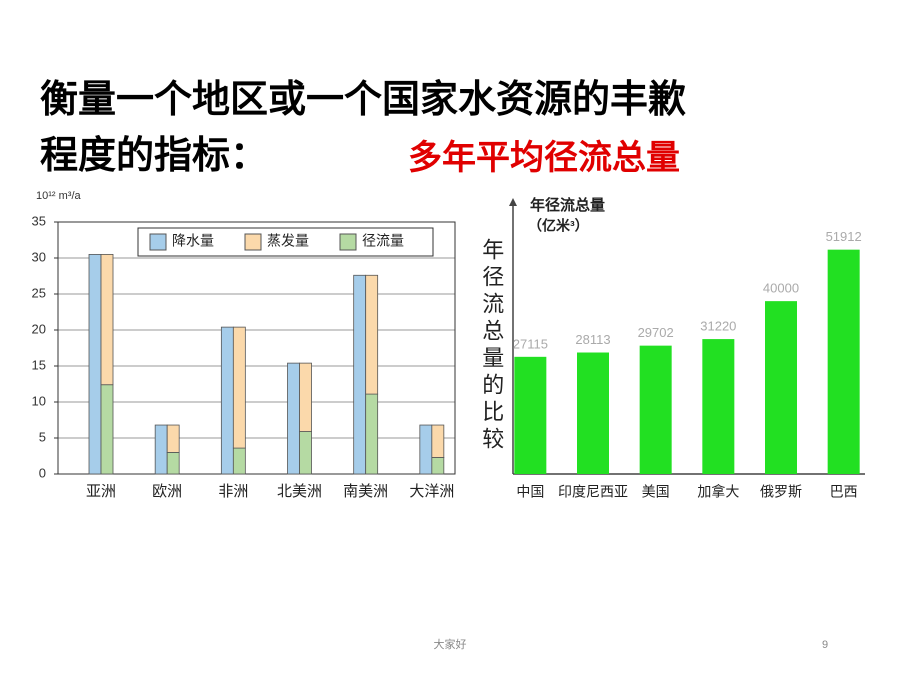 The image size is (900, 675). What do you see at coordinates (383, 241) in the screenshot?
I see `legend-label: 径流量` at bounding box center [383, 241].